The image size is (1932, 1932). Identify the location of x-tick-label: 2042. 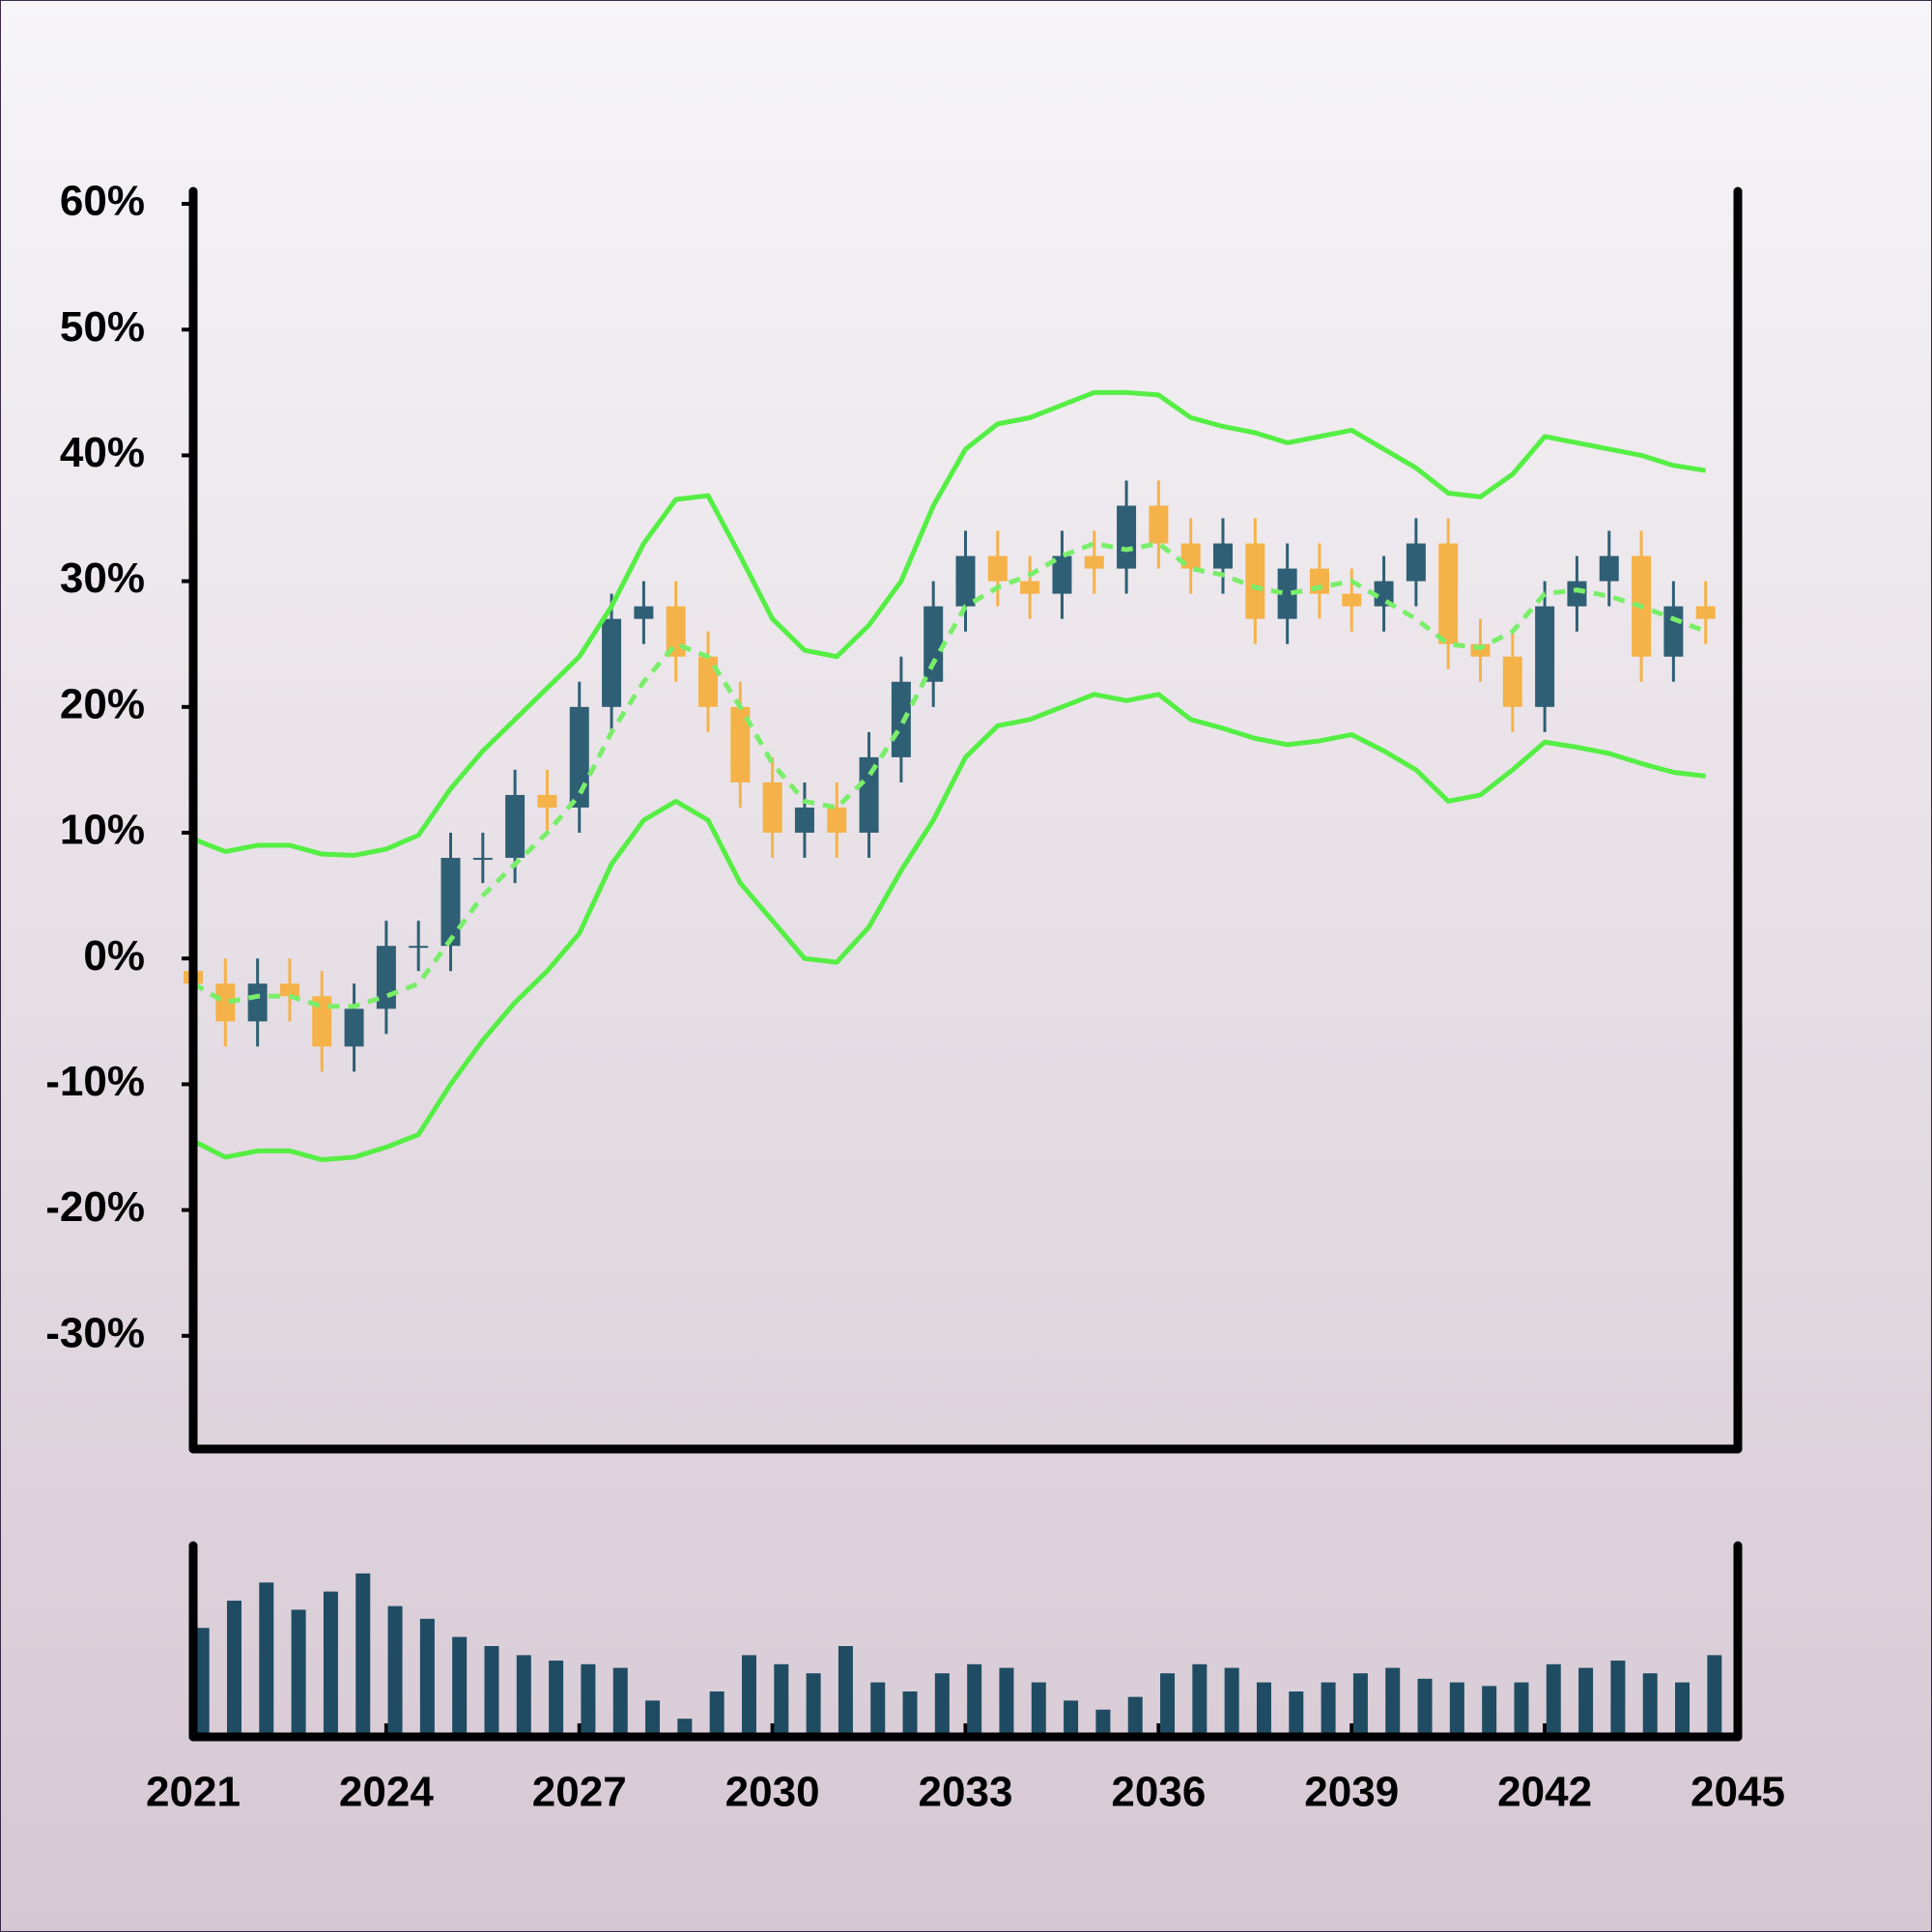
(1544, 1792).